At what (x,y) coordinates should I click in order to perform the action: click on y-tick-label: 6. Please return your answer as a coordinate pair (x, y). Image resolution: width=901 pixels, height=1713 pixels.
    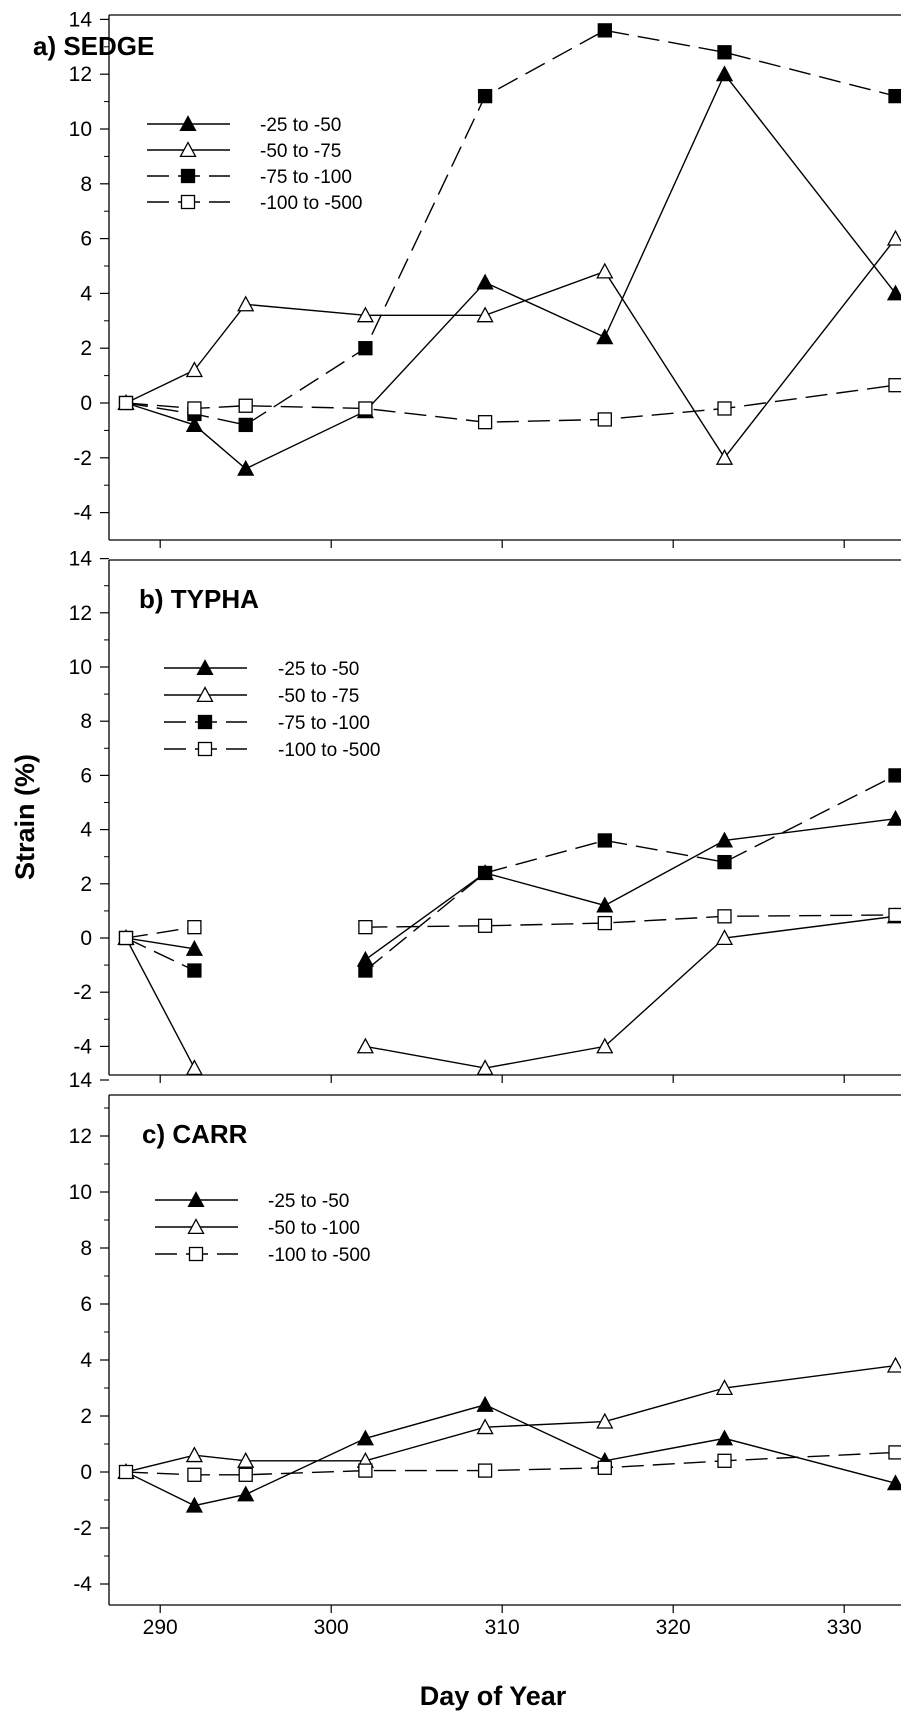
    Looking at the image, I should click on (86, 775).